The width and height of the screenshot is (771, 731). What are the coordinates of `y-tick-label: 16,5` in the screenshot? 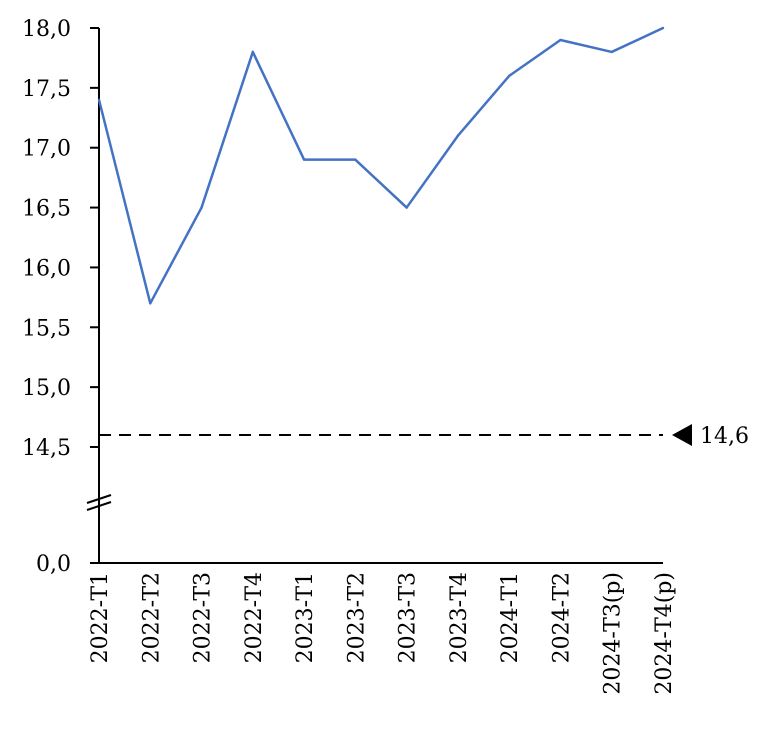 It's located at (46, 209).